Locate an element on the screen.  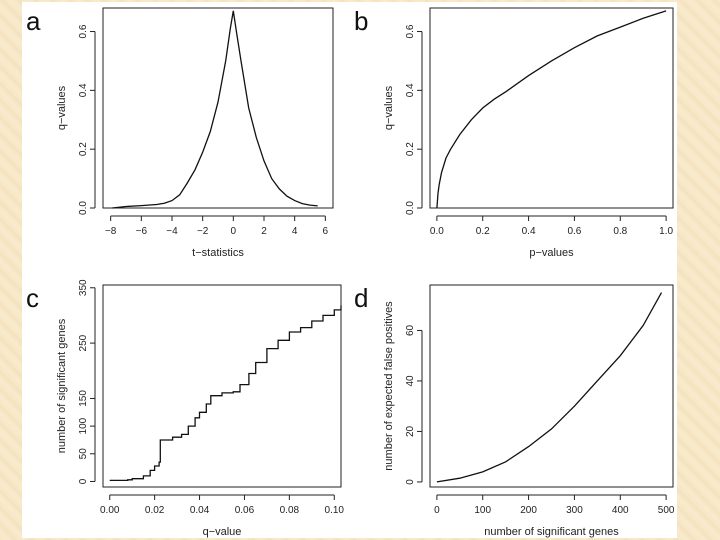
x-tick-label: 0.8 is located at coordinates (620, 231).